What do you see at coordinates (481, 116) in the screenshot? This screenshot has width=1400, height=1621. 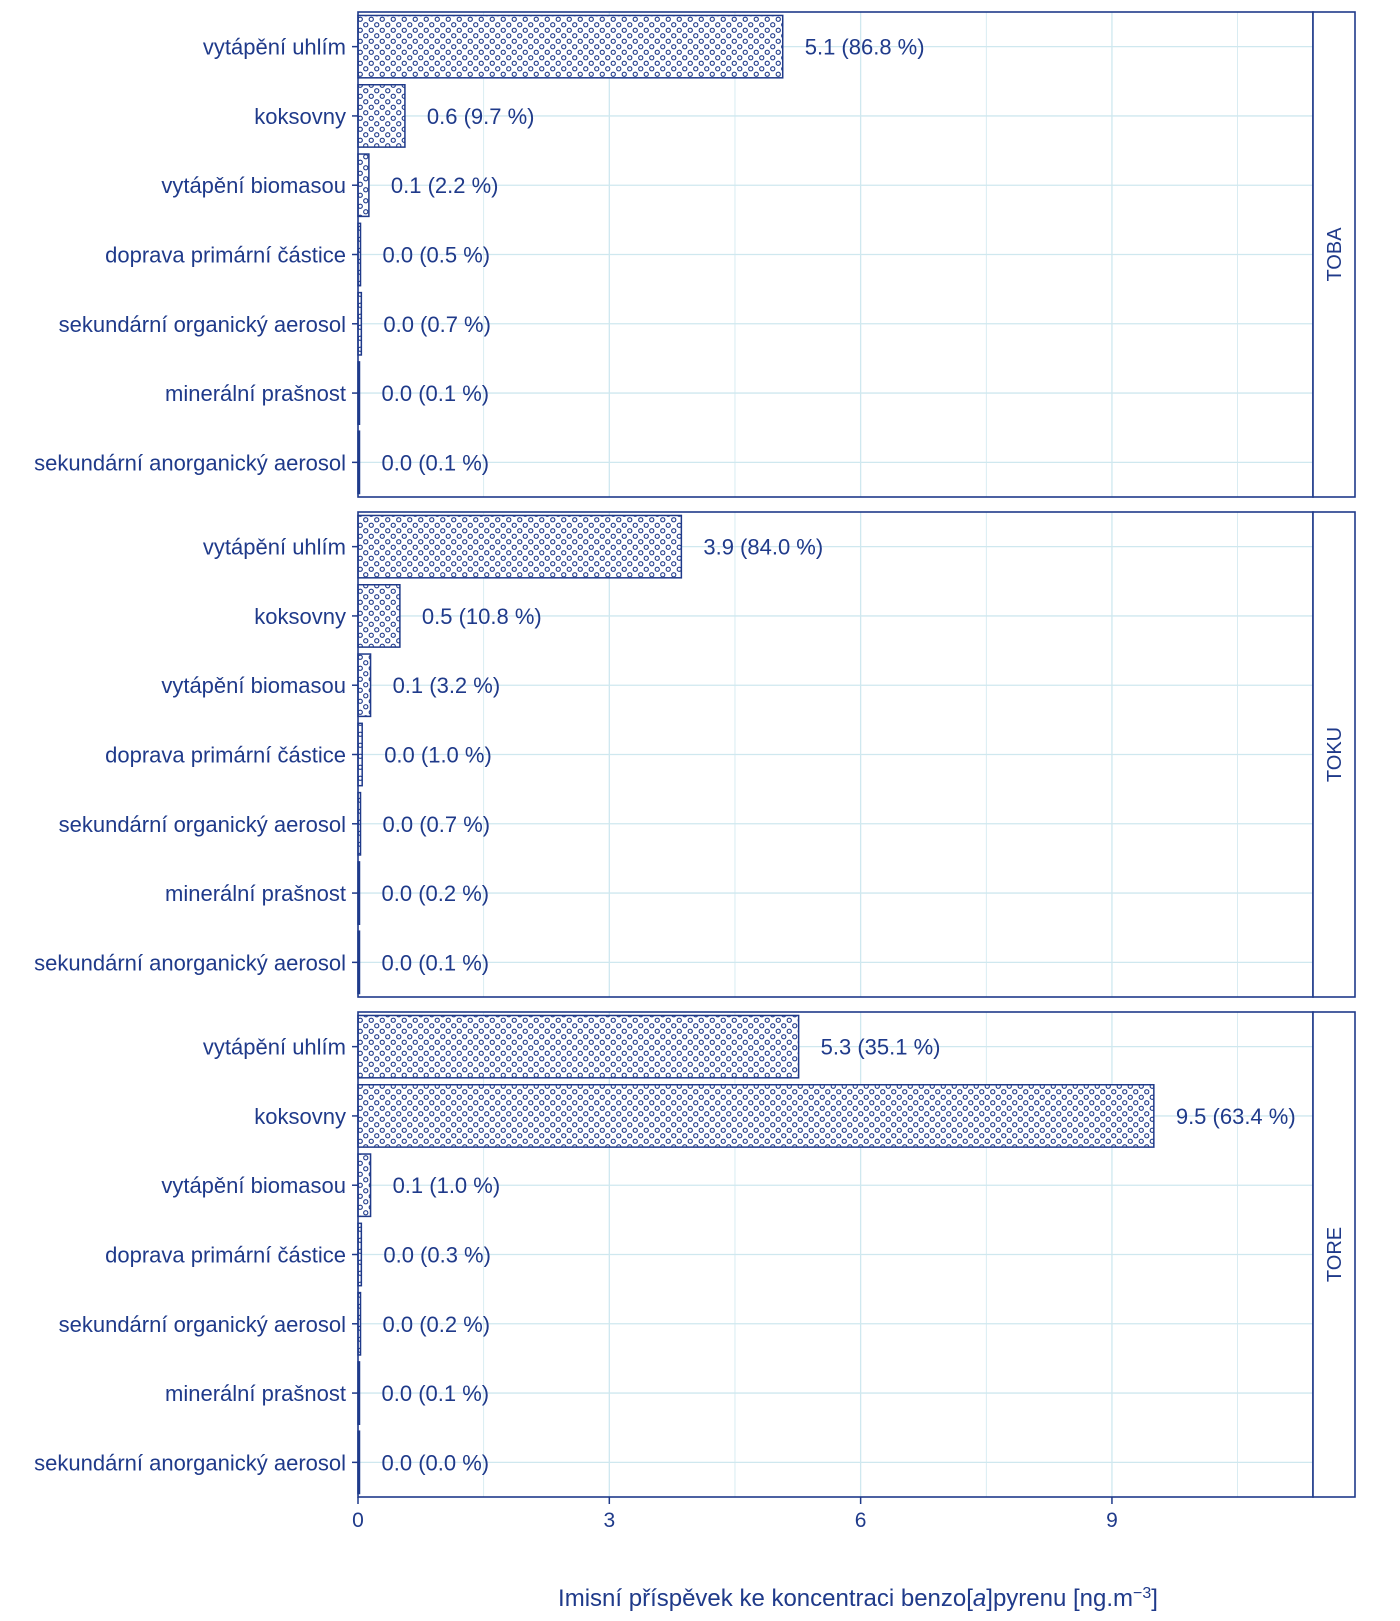 I see `data-label: 0.6 (9.7 %)` at bounding box center [481, 116].